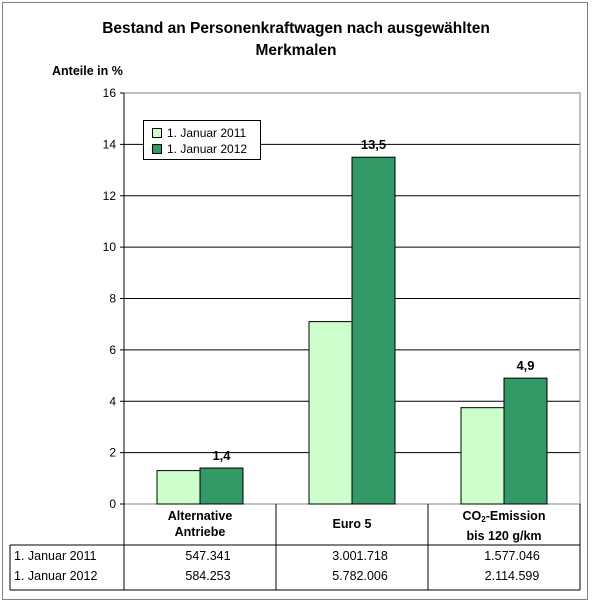 Image resolution: width=592 pixels, height=604 pixels. What do you see at coordinates (55, 556) in the screenshot?
I see `table-row-label-2011: 1. Januar 2011` at bounding box center [55, 556].